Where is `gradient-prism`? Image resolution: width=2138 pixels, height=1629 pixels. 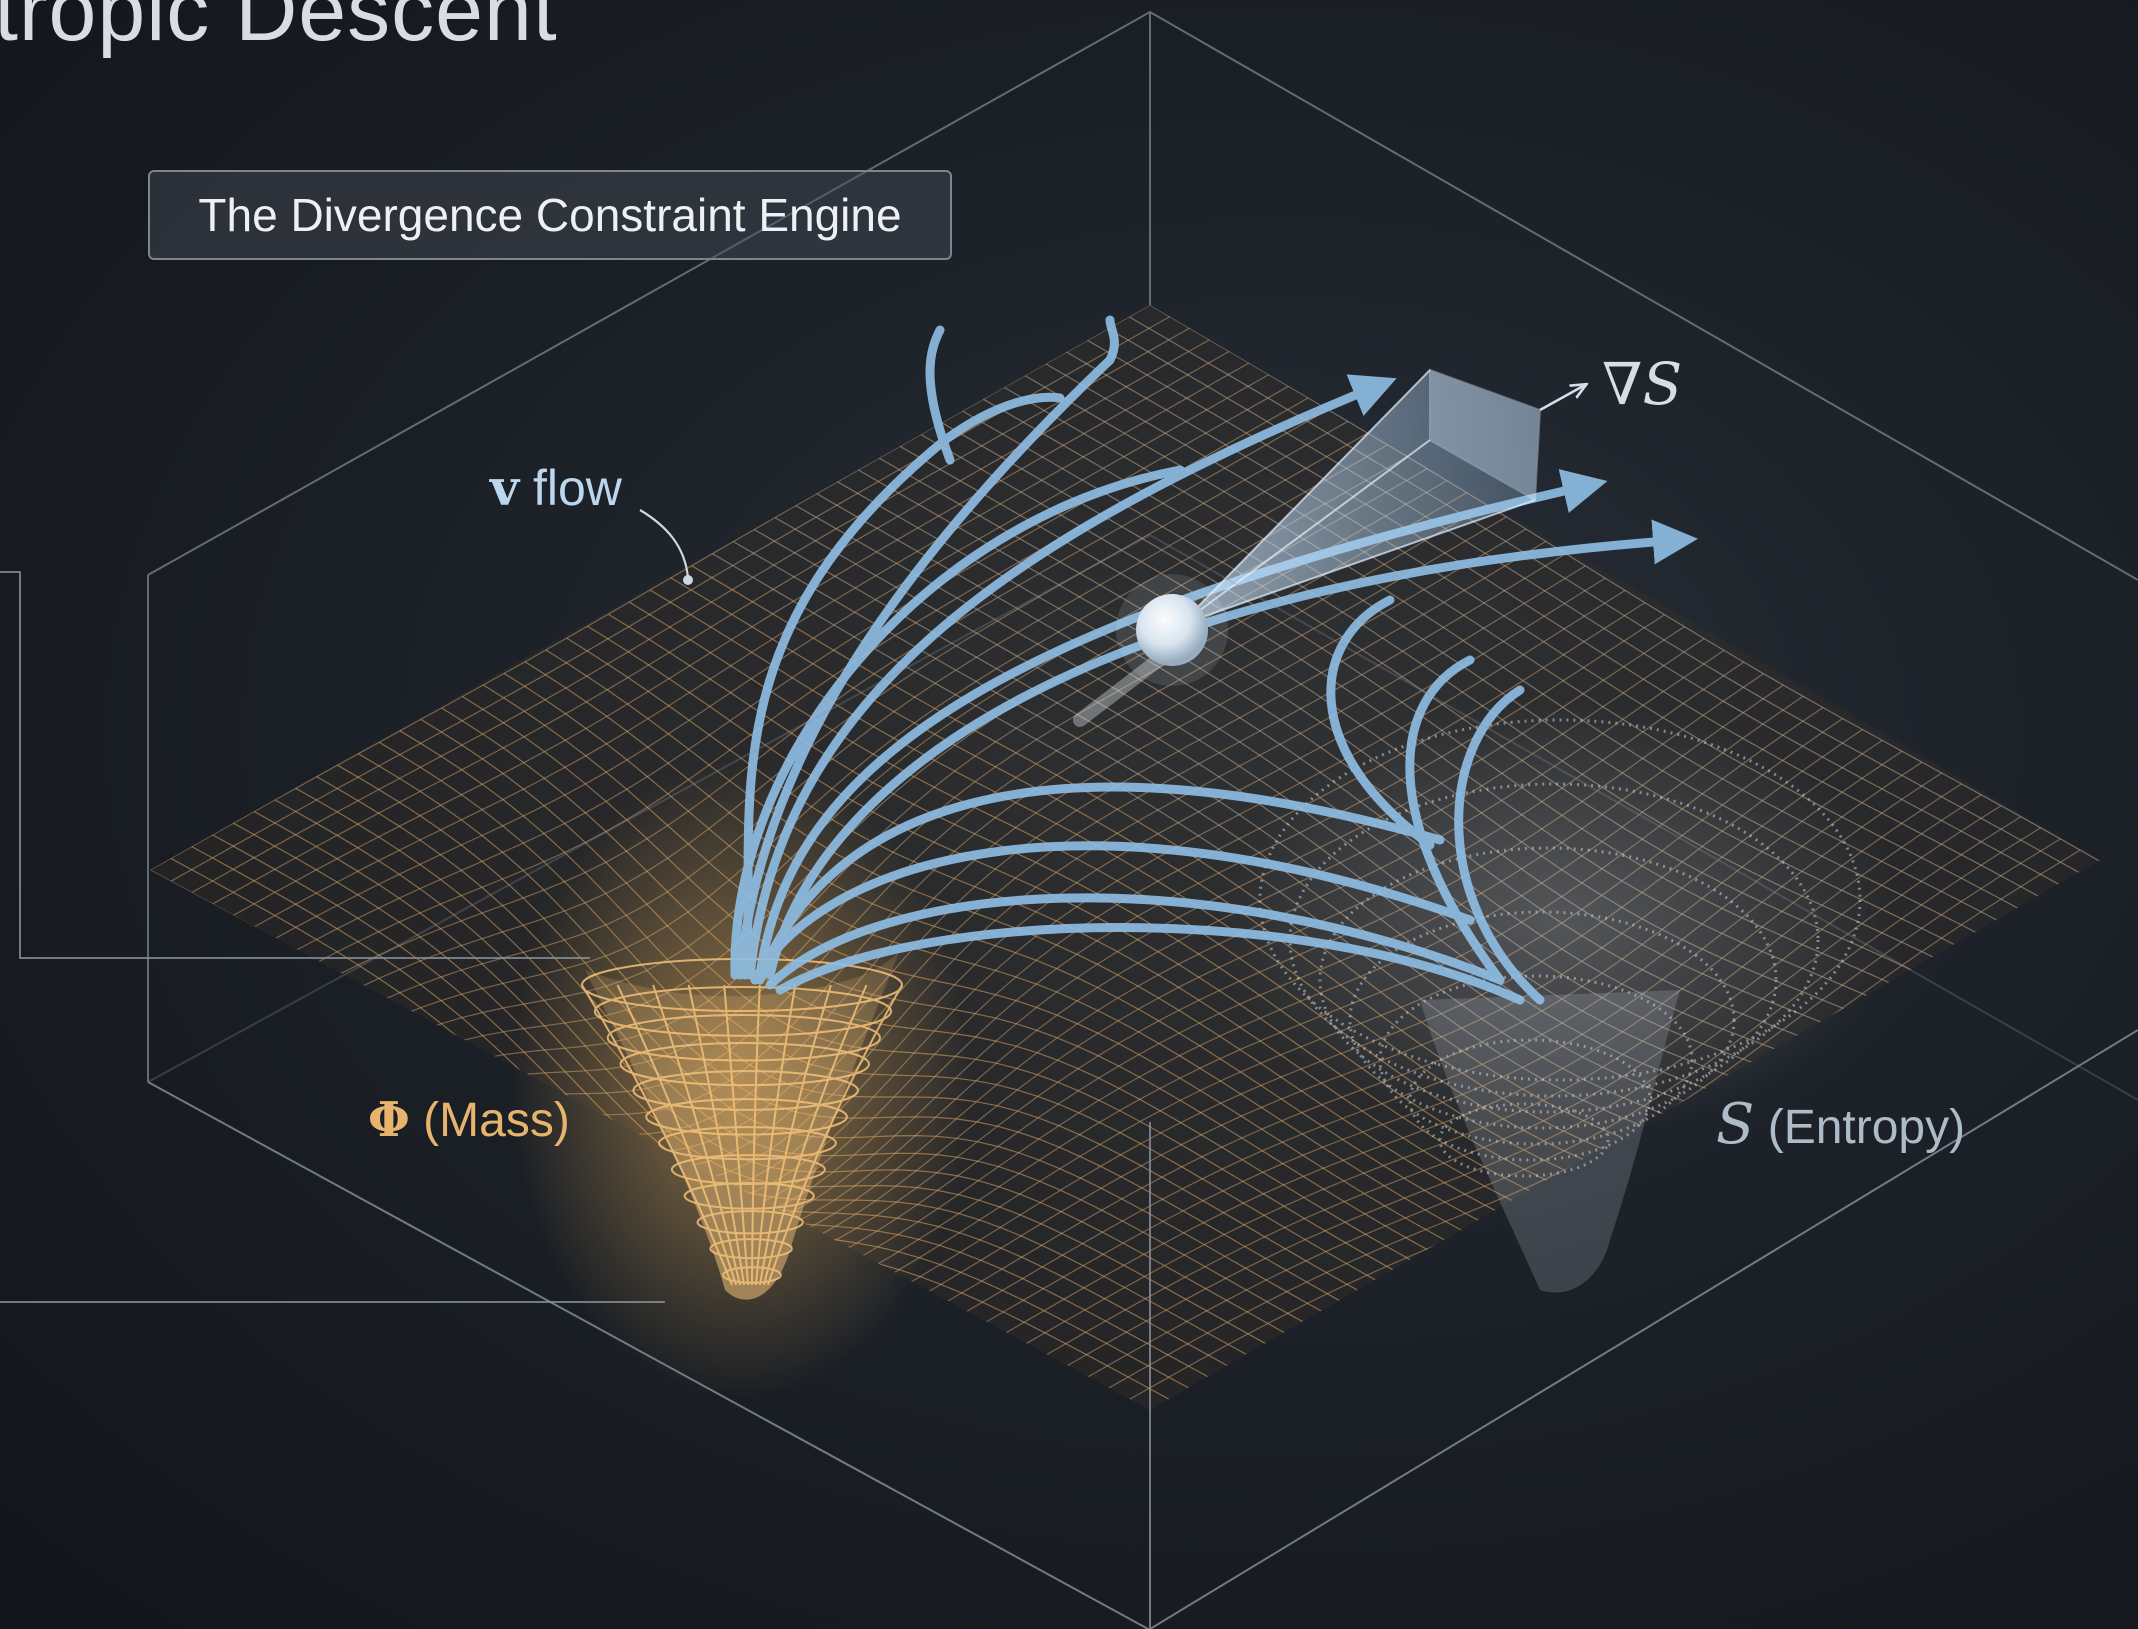 gradient-prism is located at coordinates (1360, 497).